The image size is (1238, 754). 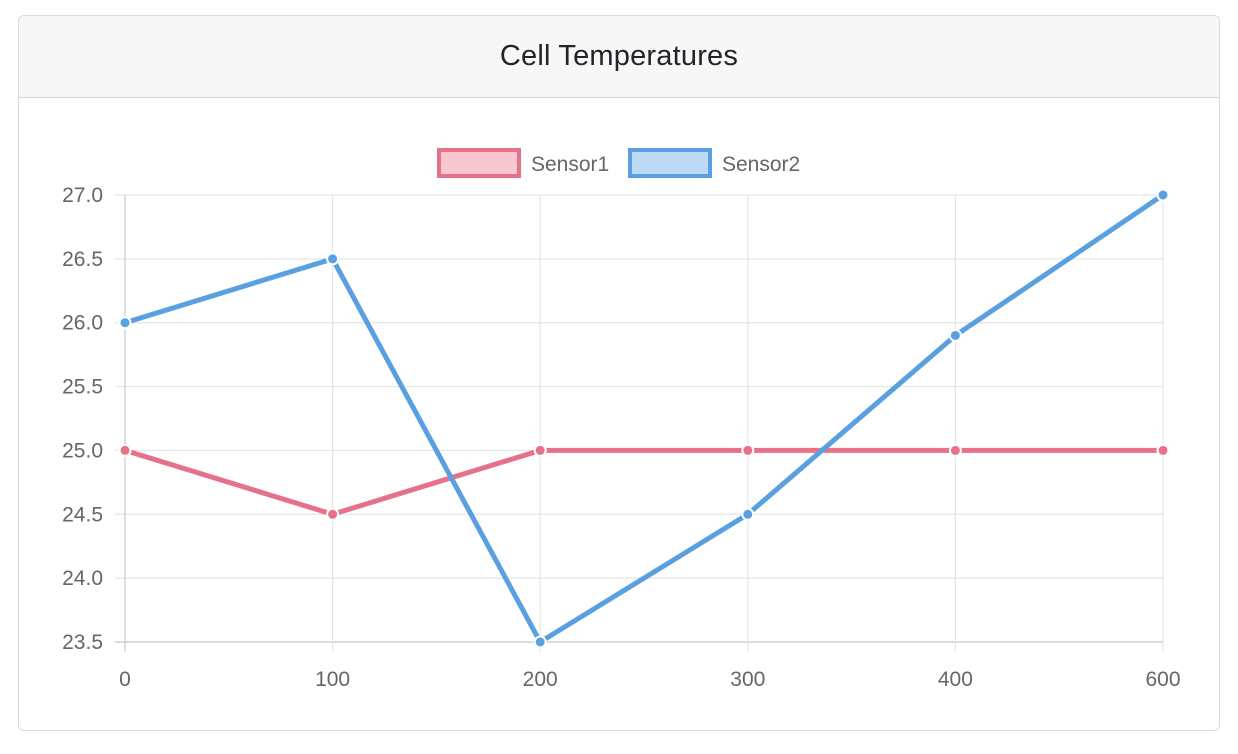 I want to click on card-header: Cell Temperatures, so click(x=619, y=57).